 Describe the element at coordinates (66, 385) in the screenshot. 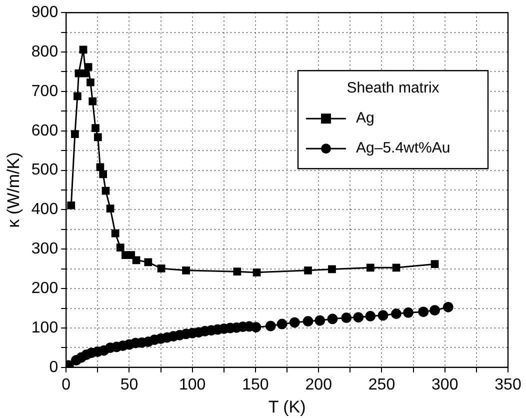

I see `x-tick-label: 0` at that location.